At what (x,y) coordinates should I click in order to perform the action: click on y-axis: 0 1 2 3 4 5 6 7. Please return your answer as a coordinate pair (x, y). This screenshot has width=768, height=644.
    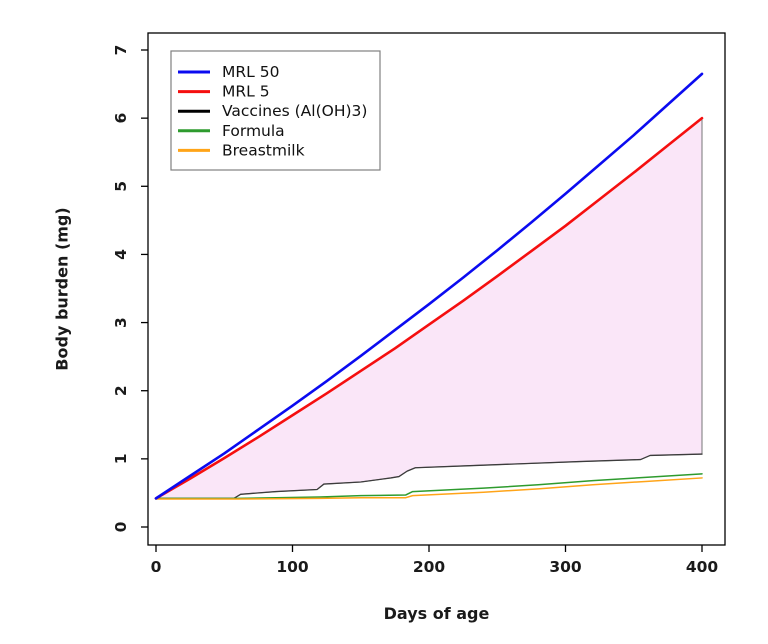
    Looking at the image, I should click on (130, 288).